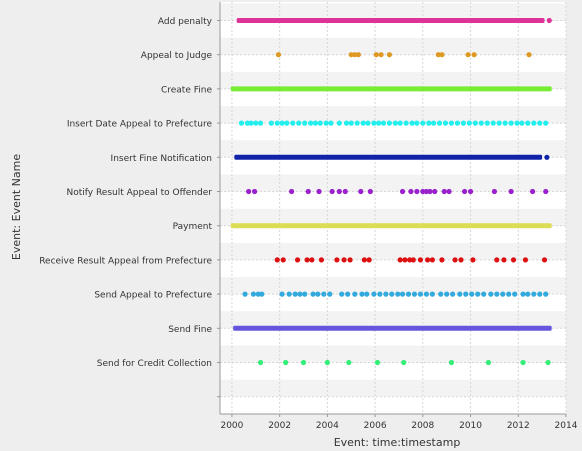 This screenshot has height=451, width=582. What do you see at coordinates (140, 125) in the screenshot?
I see `y-tick-label: Insert Date Appeal to Prefecture` at bounding box center [140, 125].